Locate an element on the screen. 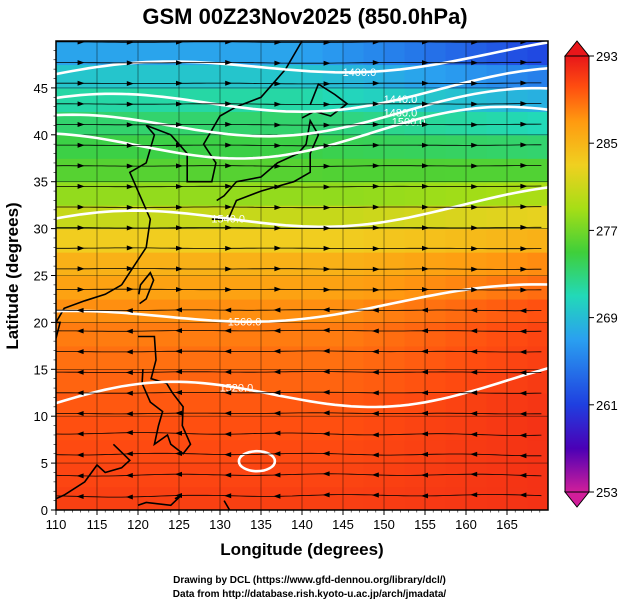 Image resolution: width=619 pixels, height=605 pixels. y-tick-label: 30 is located at coordinates (41, 229).